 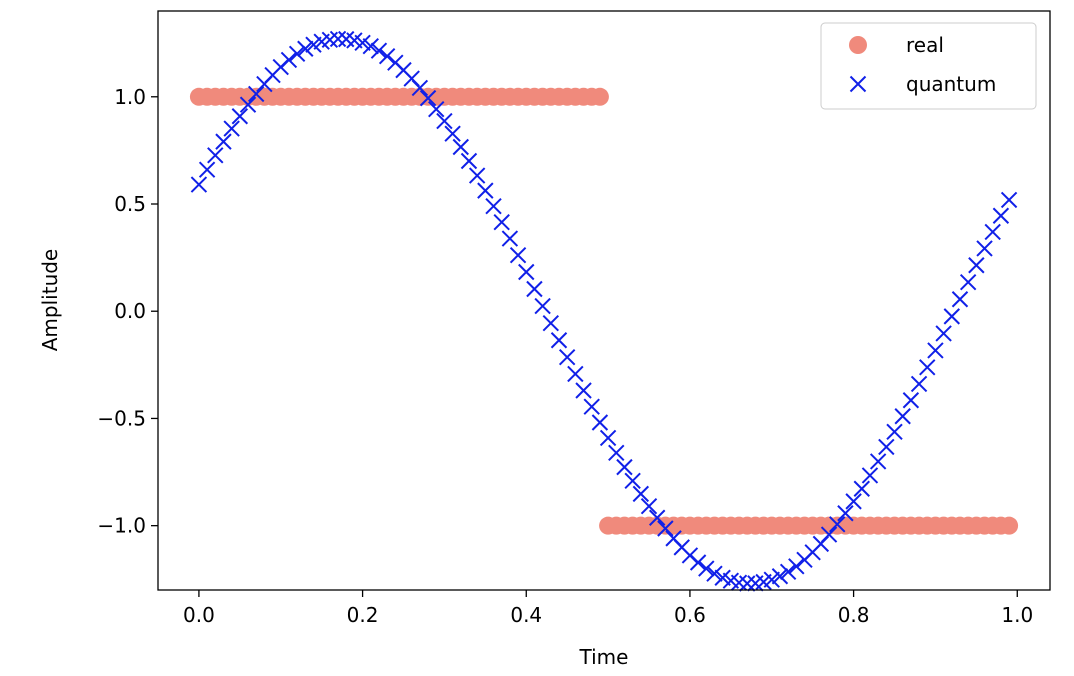 I want to click on legend-box, so click(x=928, y=66).